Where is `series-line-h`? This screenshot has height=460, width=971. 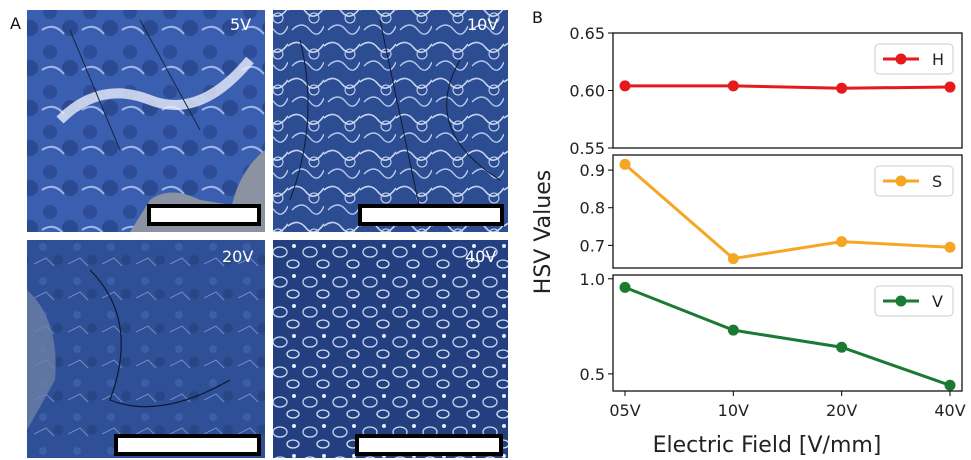
series-line-h is located at coordinates (788, 87).